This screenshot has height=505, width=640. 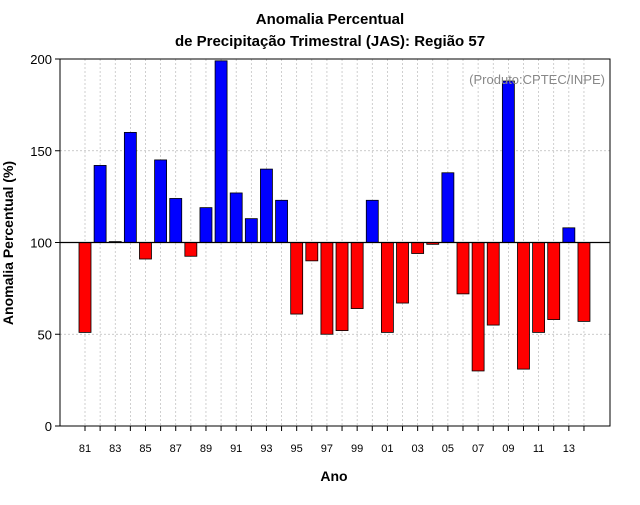 I want to click on x-tick-label: 83, so click(x=115, y=449).